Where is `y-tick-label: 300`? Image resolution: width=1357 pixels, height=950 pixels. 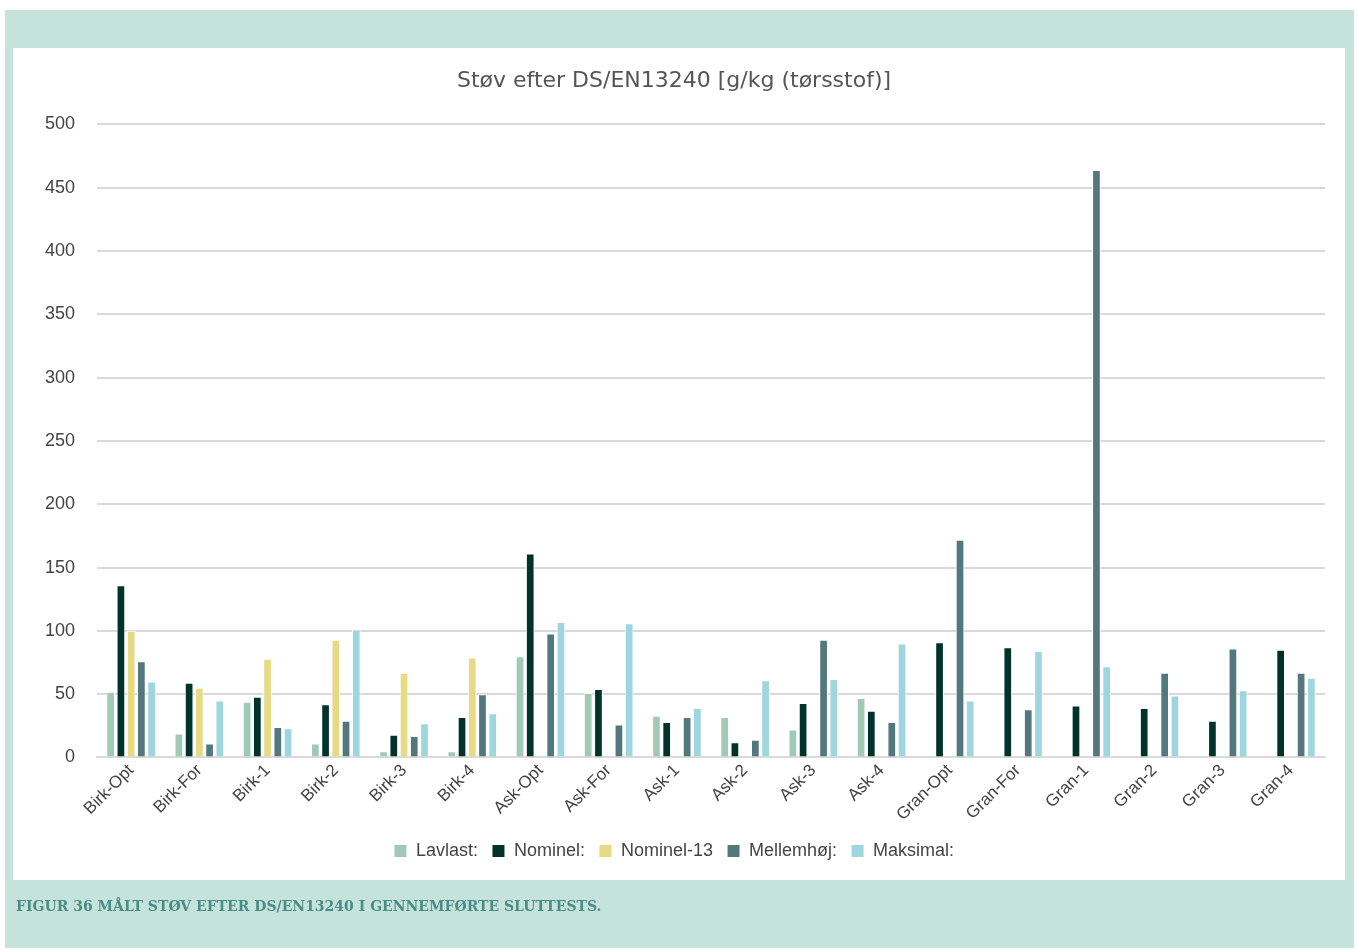
y-tick-label: 300 is located at coordinates (60, 376).